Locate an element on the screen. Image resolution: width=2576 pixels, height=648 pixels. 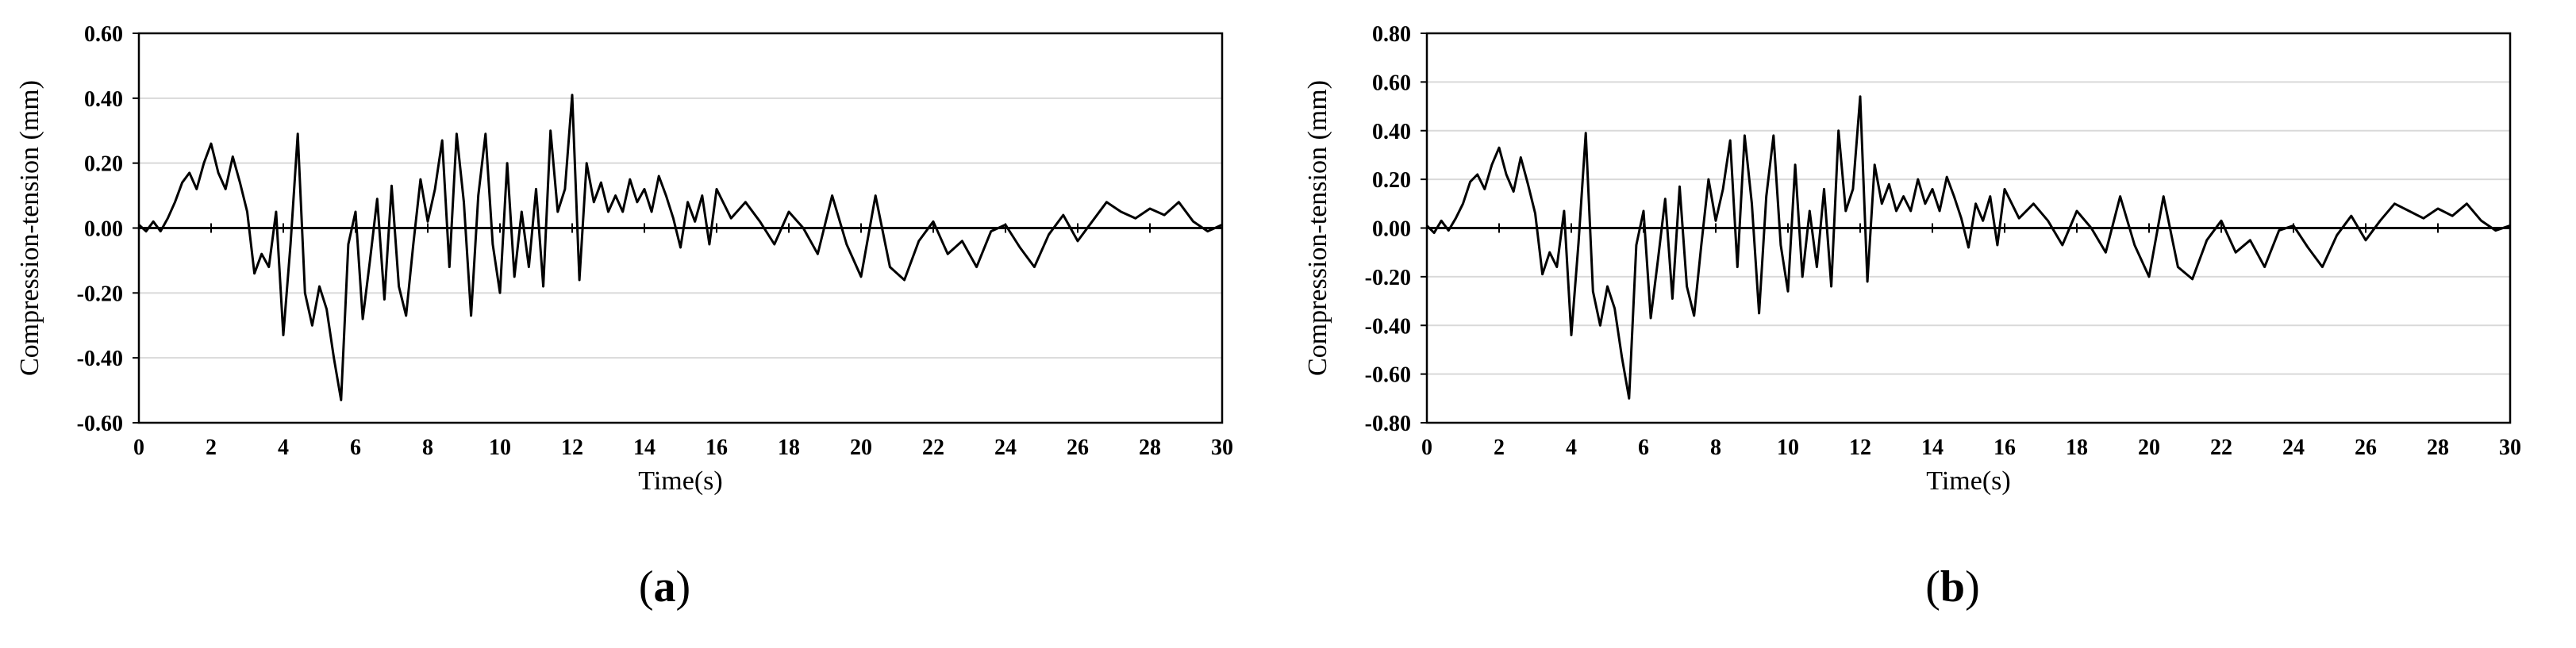
panel-label-letter: b is located at coordinates (1952, 587).